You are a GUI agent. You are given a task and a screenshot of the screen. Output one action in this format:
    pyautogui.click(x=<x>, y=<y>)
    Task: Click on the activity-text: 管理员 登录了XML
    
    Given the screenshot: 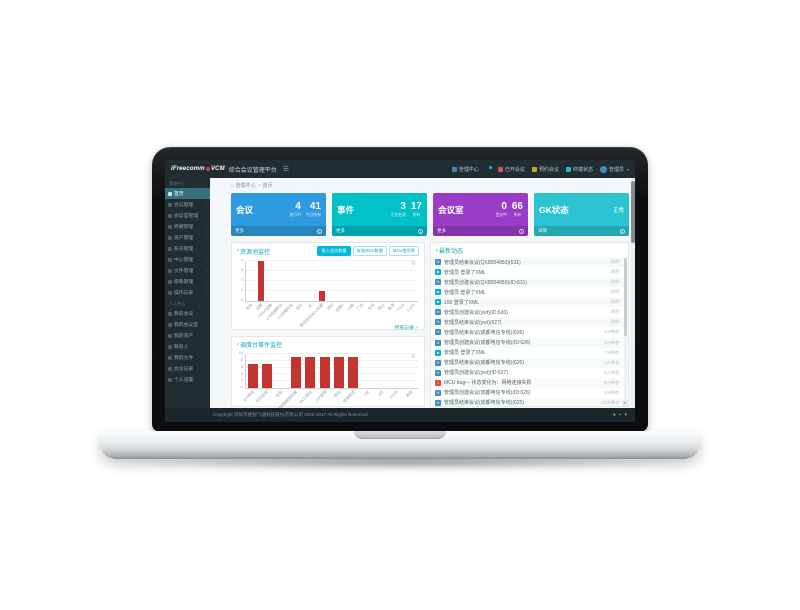 What is the action you would take?
    pyautogui.click(x=465, y=272)
    